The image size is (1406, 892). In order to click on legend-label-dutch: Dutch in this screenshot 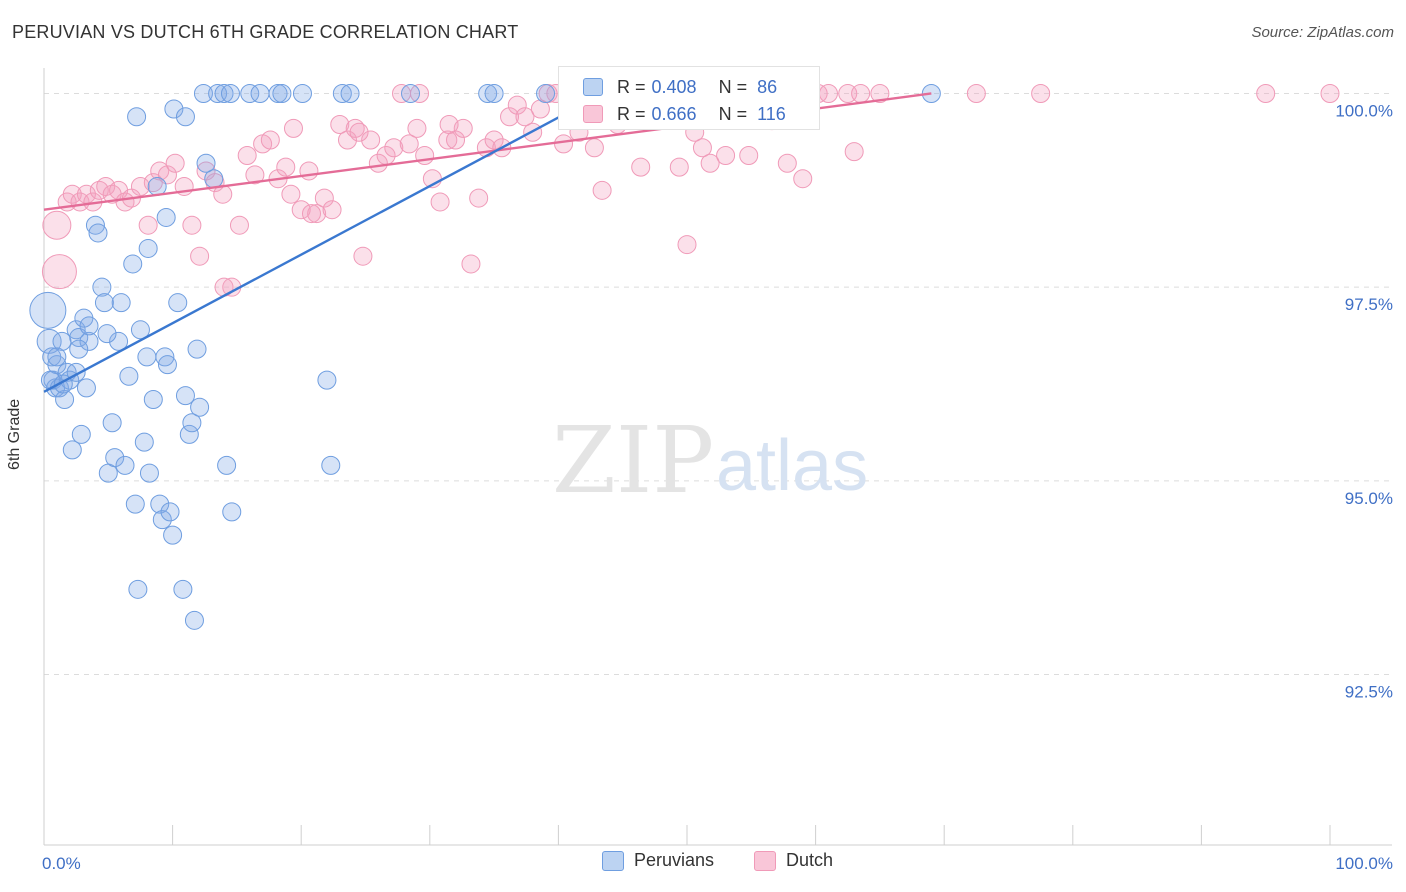, I will do `click(810, 860)`.